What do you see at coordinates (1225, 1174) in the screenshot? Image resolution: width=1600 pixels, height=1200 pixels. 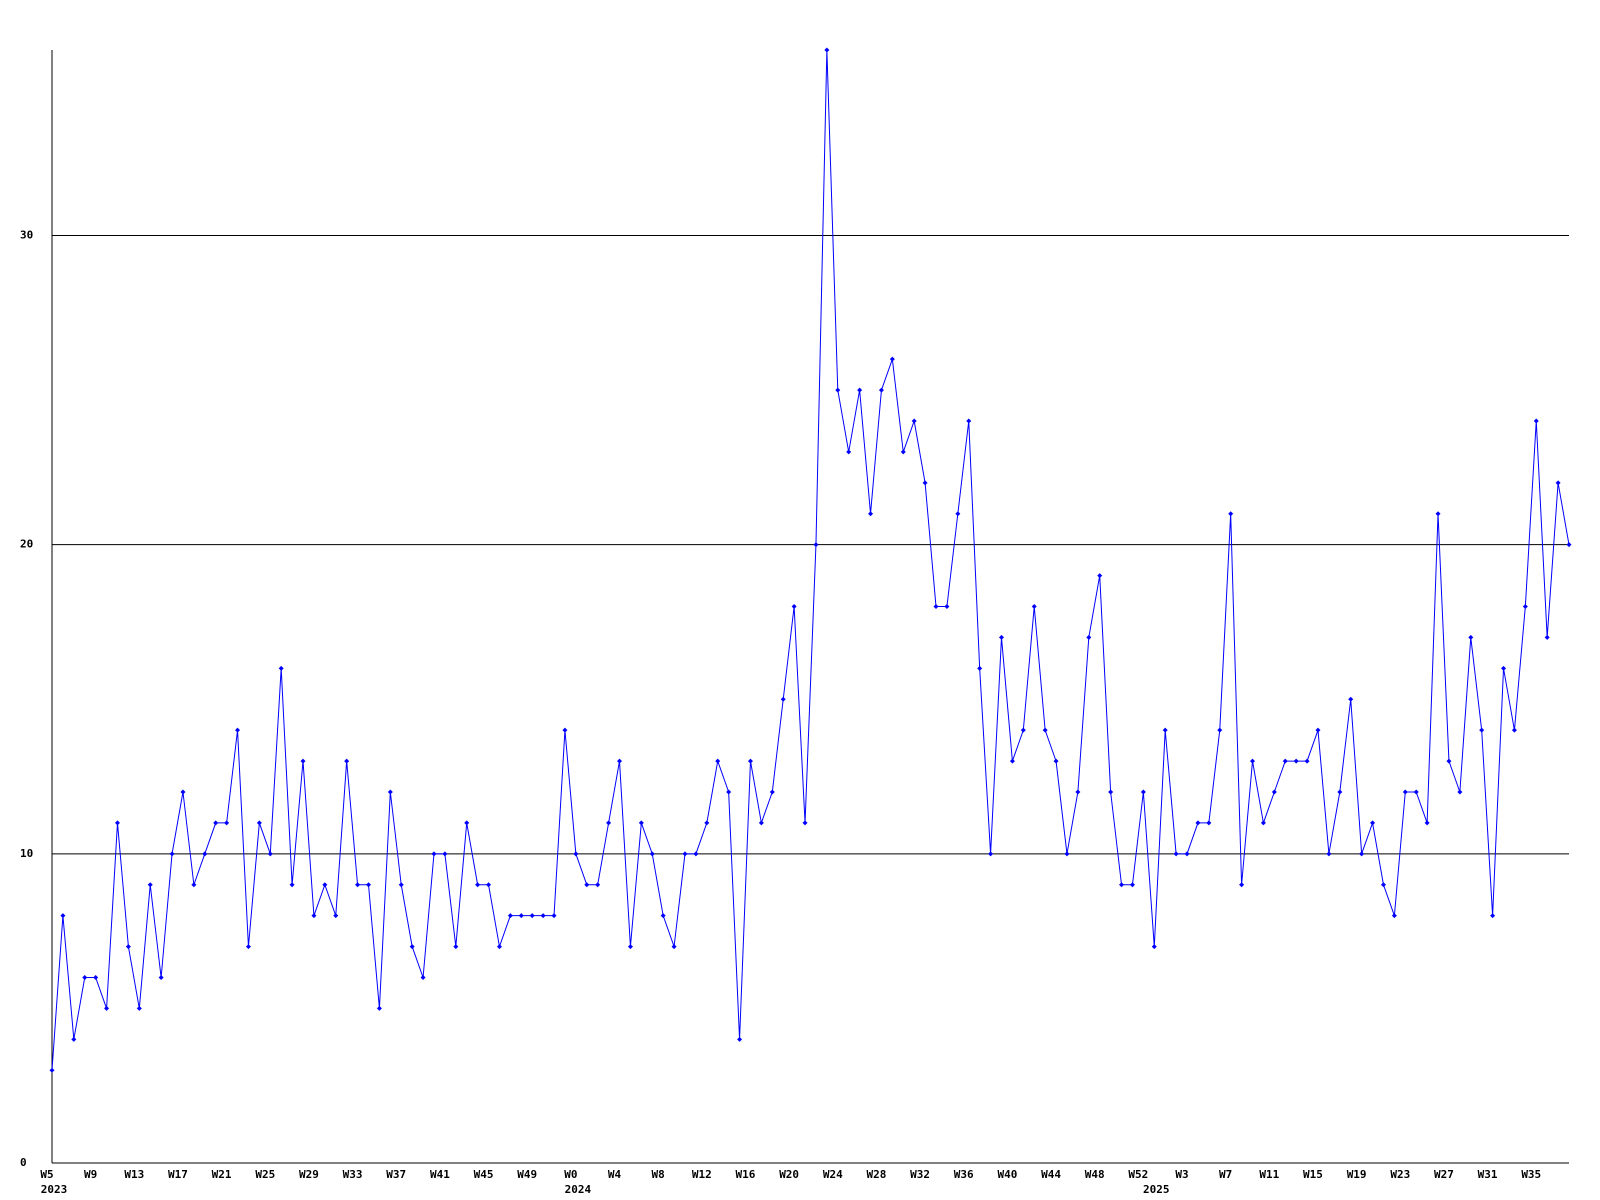 I see `x-tick-label: W7` at bounding box center [1225, 1174].